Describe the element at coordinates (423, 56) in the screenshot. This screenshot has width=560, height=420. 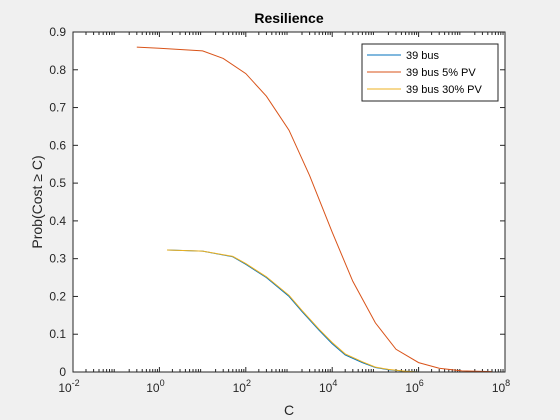
I see `legend-label: 39 bus` at that location.